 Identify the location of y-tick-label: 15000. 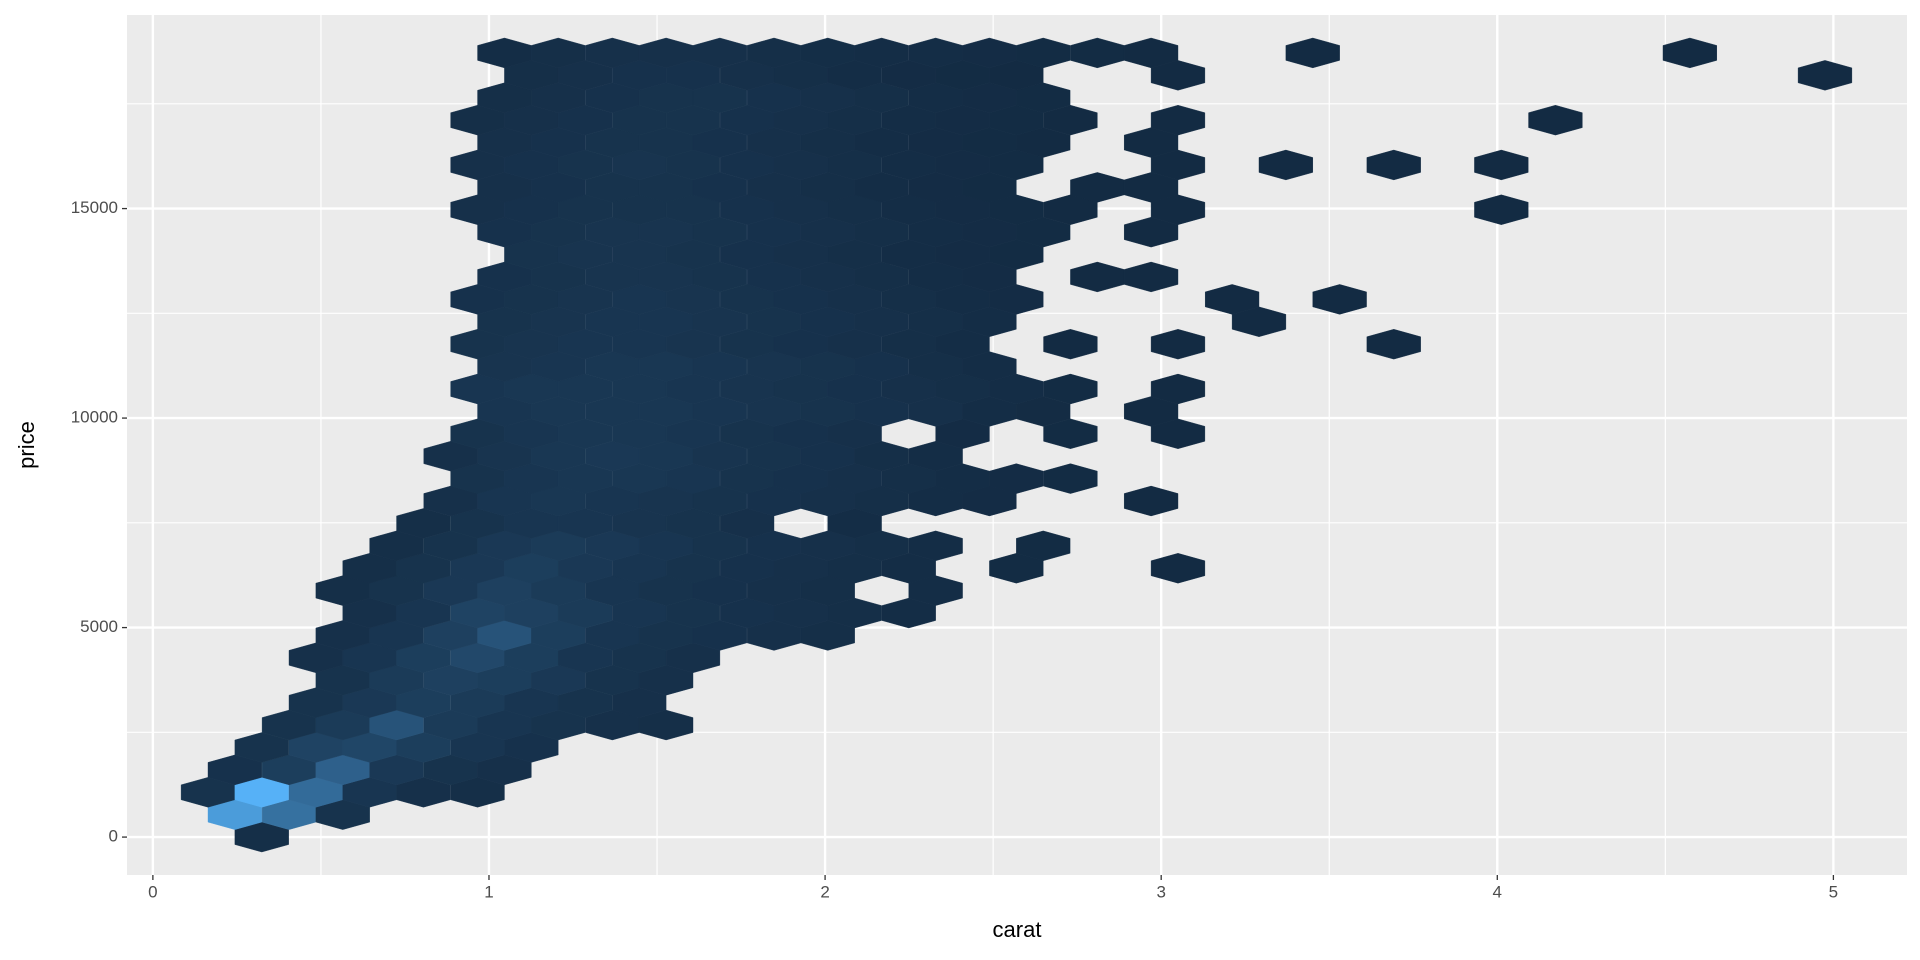
(94, 207).